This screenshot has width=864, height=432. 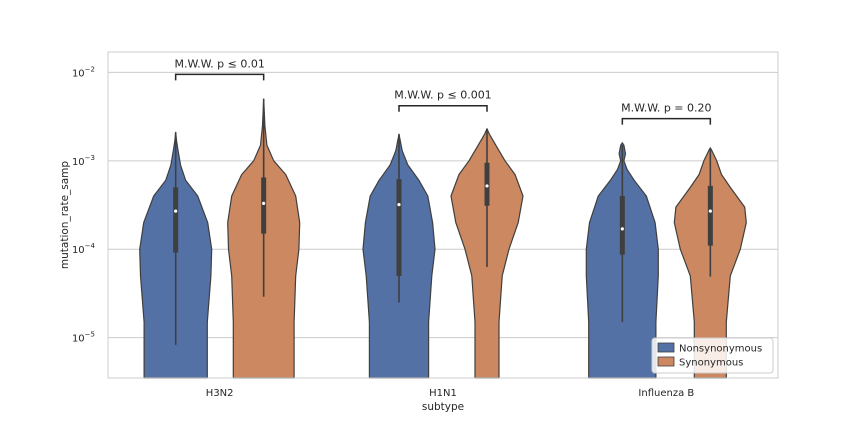 I want to click on y-tick-label: 10⁻⁵, so click(x=83, y=338).